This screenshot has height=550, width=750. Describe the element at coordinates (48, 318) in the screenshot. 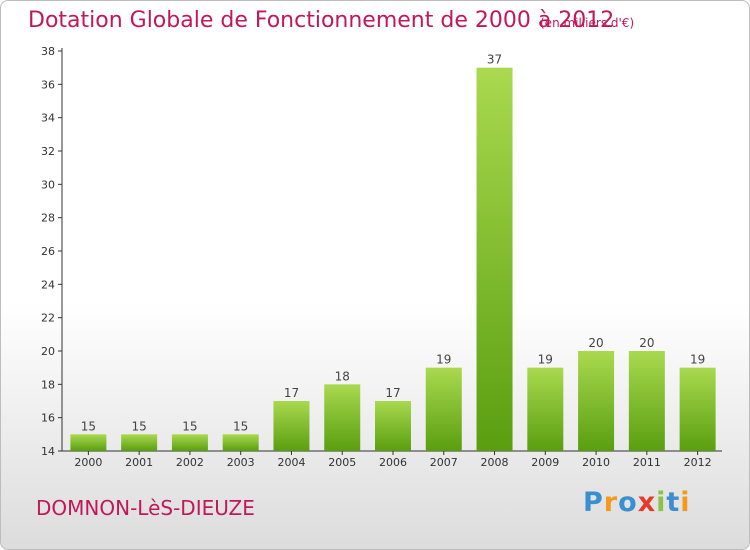

I see `y-tick-label: 22` at that location.